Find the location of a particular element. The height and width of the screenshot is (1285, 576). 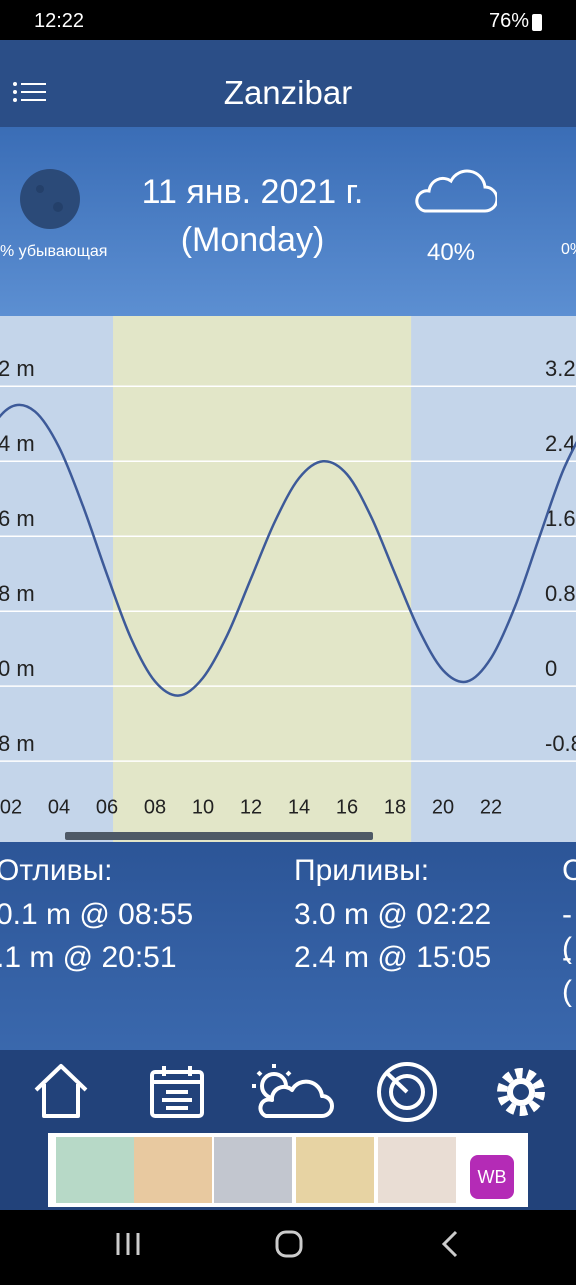

x-tick-label: 08 is located at coordinates (155, 807).